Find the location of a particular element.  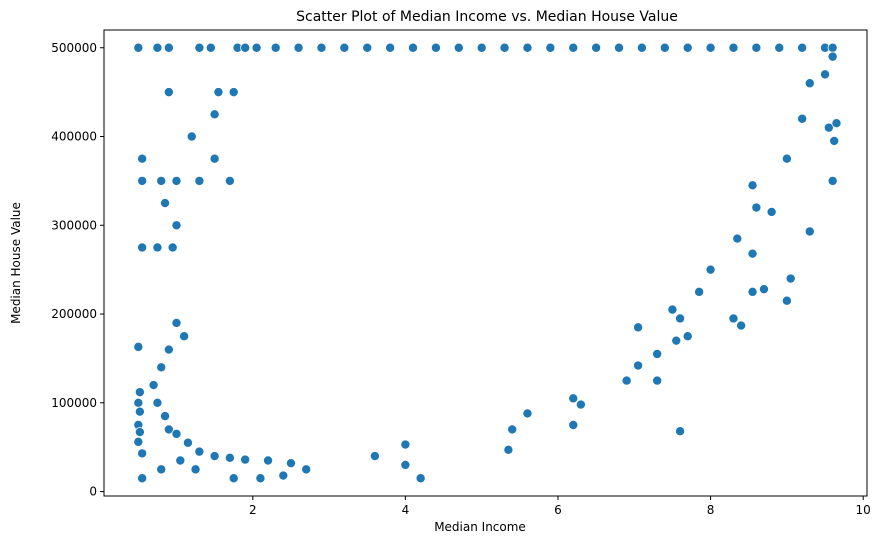

x-tick-label: 2 is located at coordinates (253, 510).